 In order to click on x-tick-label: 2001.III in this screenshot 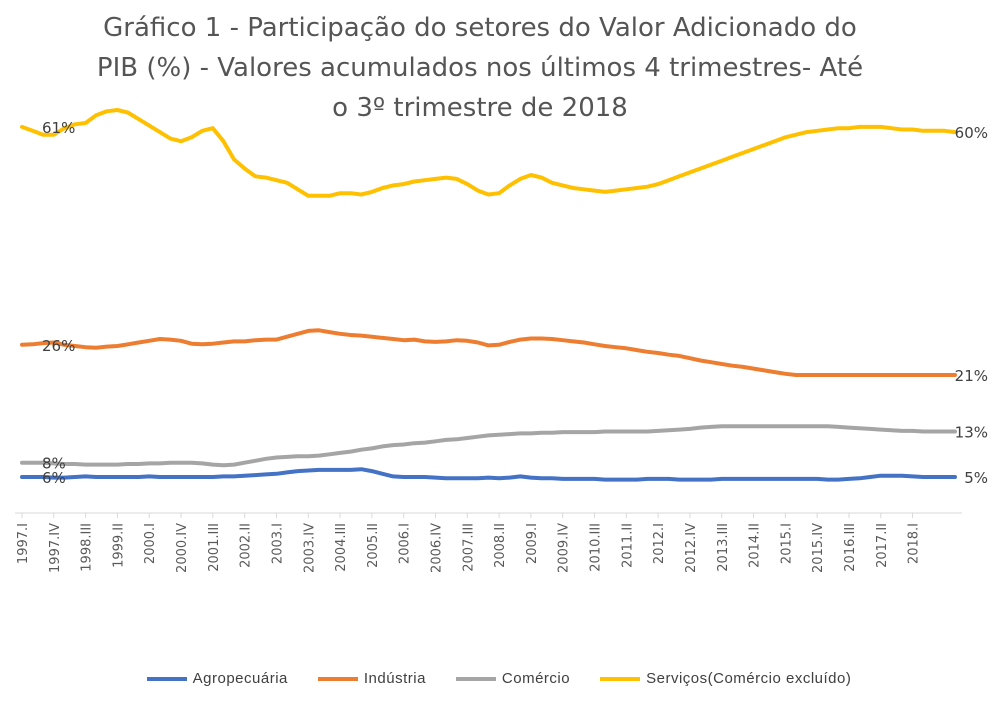, I will do `click(214, 547)`.